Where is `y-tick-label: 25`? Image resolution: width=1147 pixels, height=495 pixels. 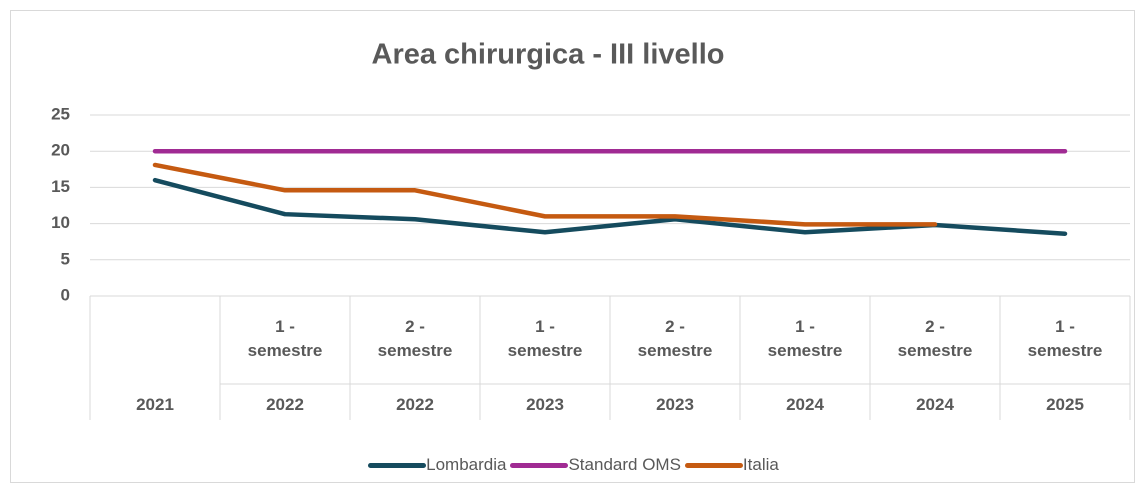
y-tick-label: 25 is located at coordinates (60, 113).